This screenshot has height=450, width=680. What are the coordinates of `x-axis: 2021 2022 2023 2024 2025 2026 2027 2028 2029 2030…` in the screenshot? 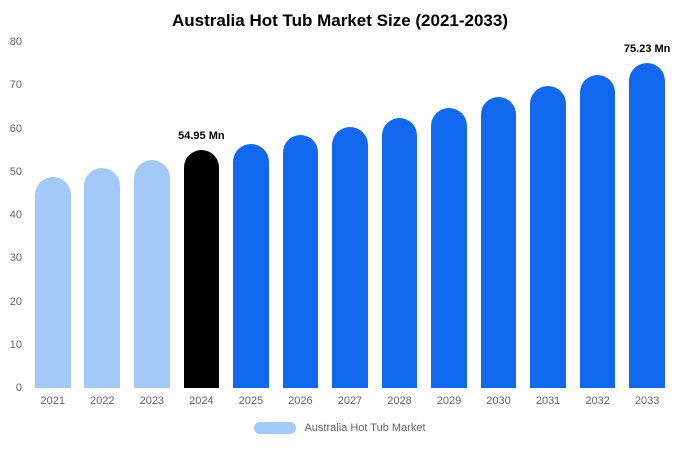 It's located at (340, 401).